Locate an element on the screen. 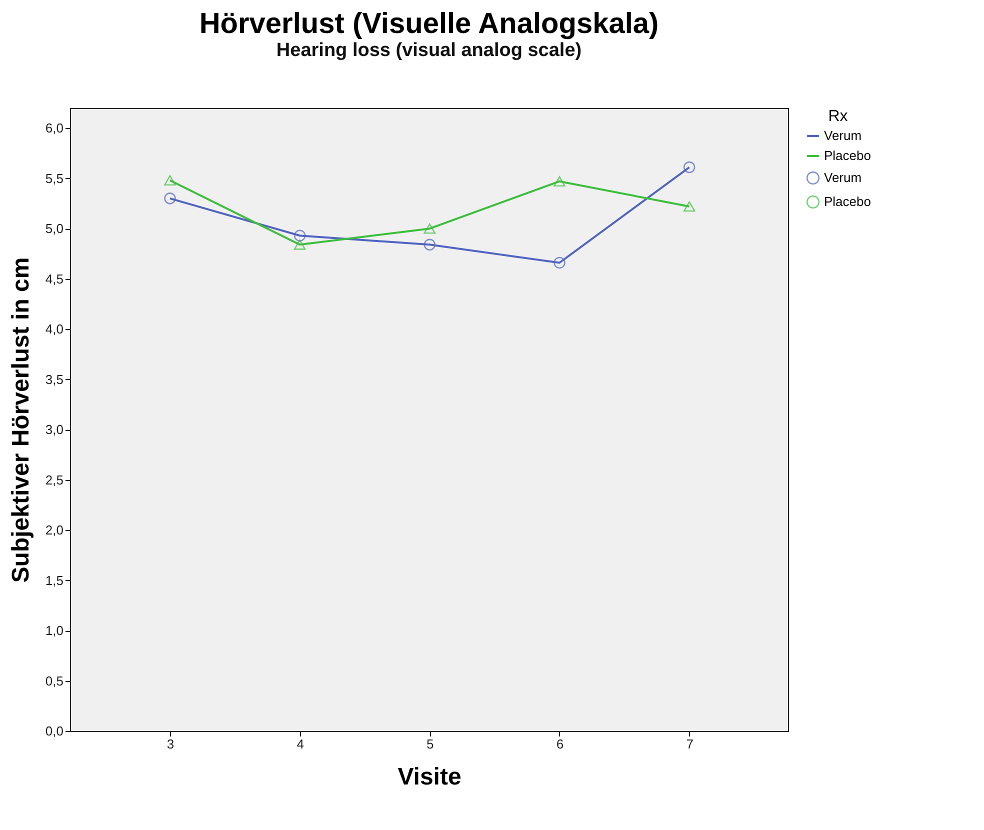  chart-subtitle: Hearing loss (visual analog scale) is located at coordinates (429, 50).